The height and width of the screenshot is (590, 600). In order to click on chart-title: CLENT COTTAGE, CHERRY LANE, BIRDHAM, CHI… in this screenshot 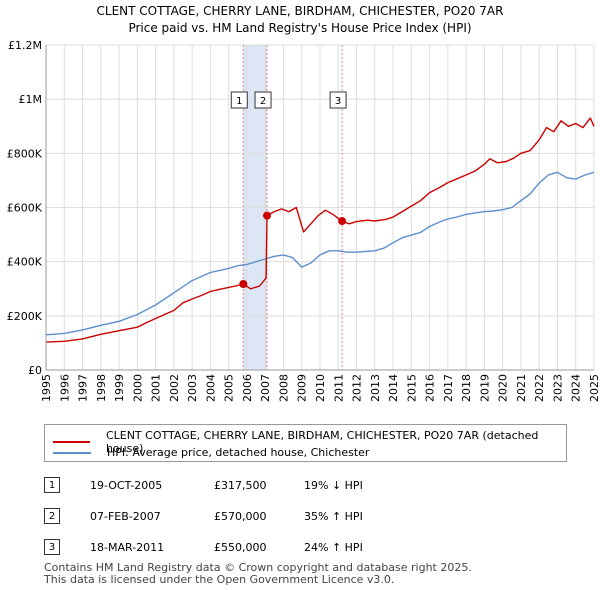, I will do `click(300, 11)`.